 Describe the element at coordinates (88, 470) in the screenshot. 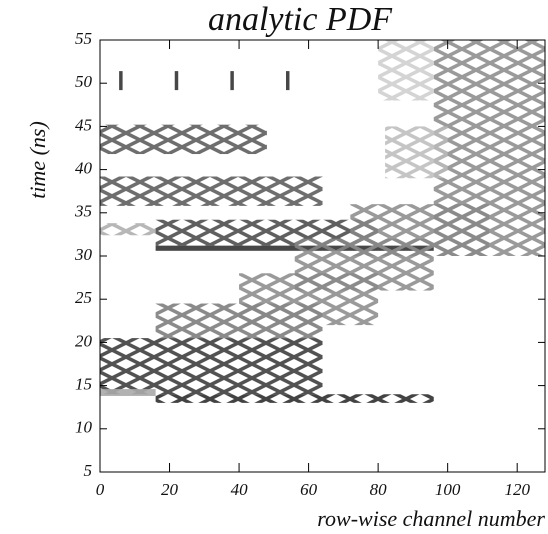

I see `y-tick-label: 5` at that location.